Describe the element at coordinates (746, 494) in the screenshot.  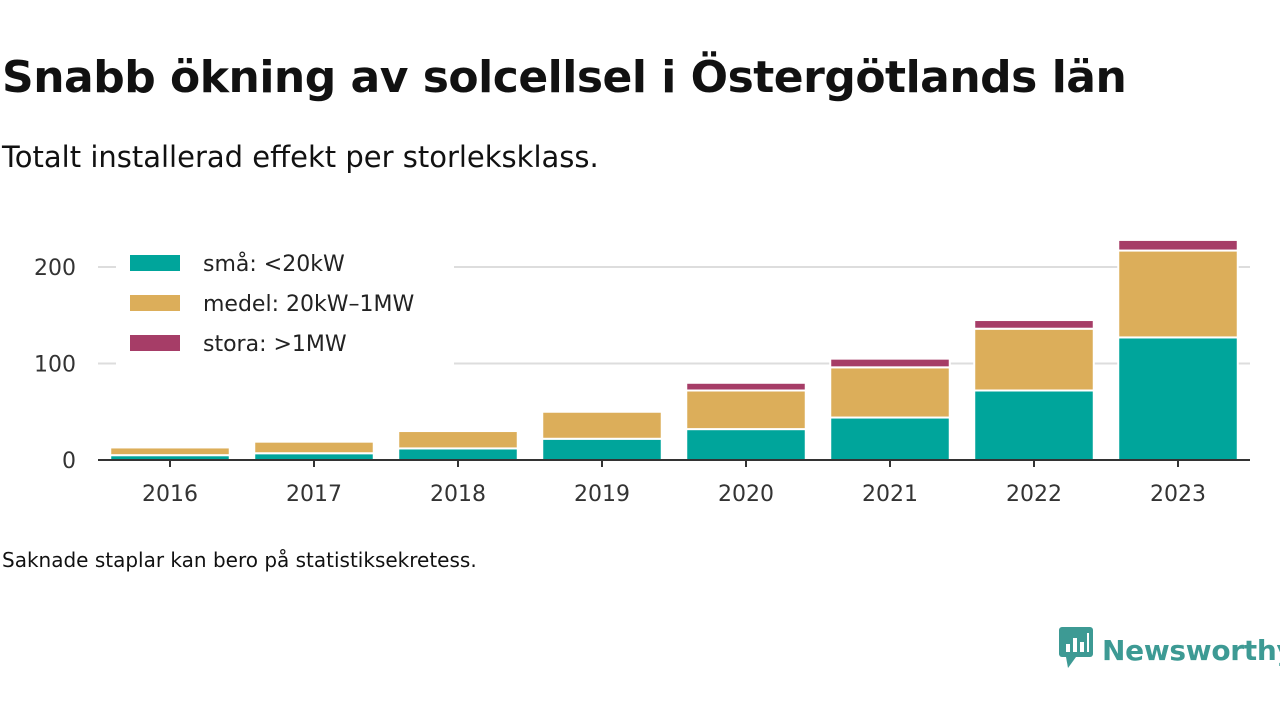
I see `x-tick-label: 2020` at that location.